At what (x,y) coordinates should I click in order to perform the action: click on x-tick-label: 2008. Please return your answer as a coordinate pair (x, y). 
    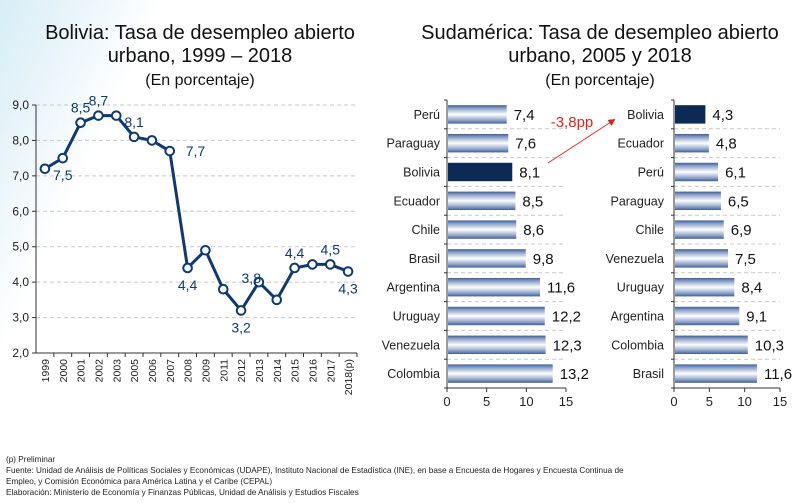
    Looking at the image, I should click on (189, 371).